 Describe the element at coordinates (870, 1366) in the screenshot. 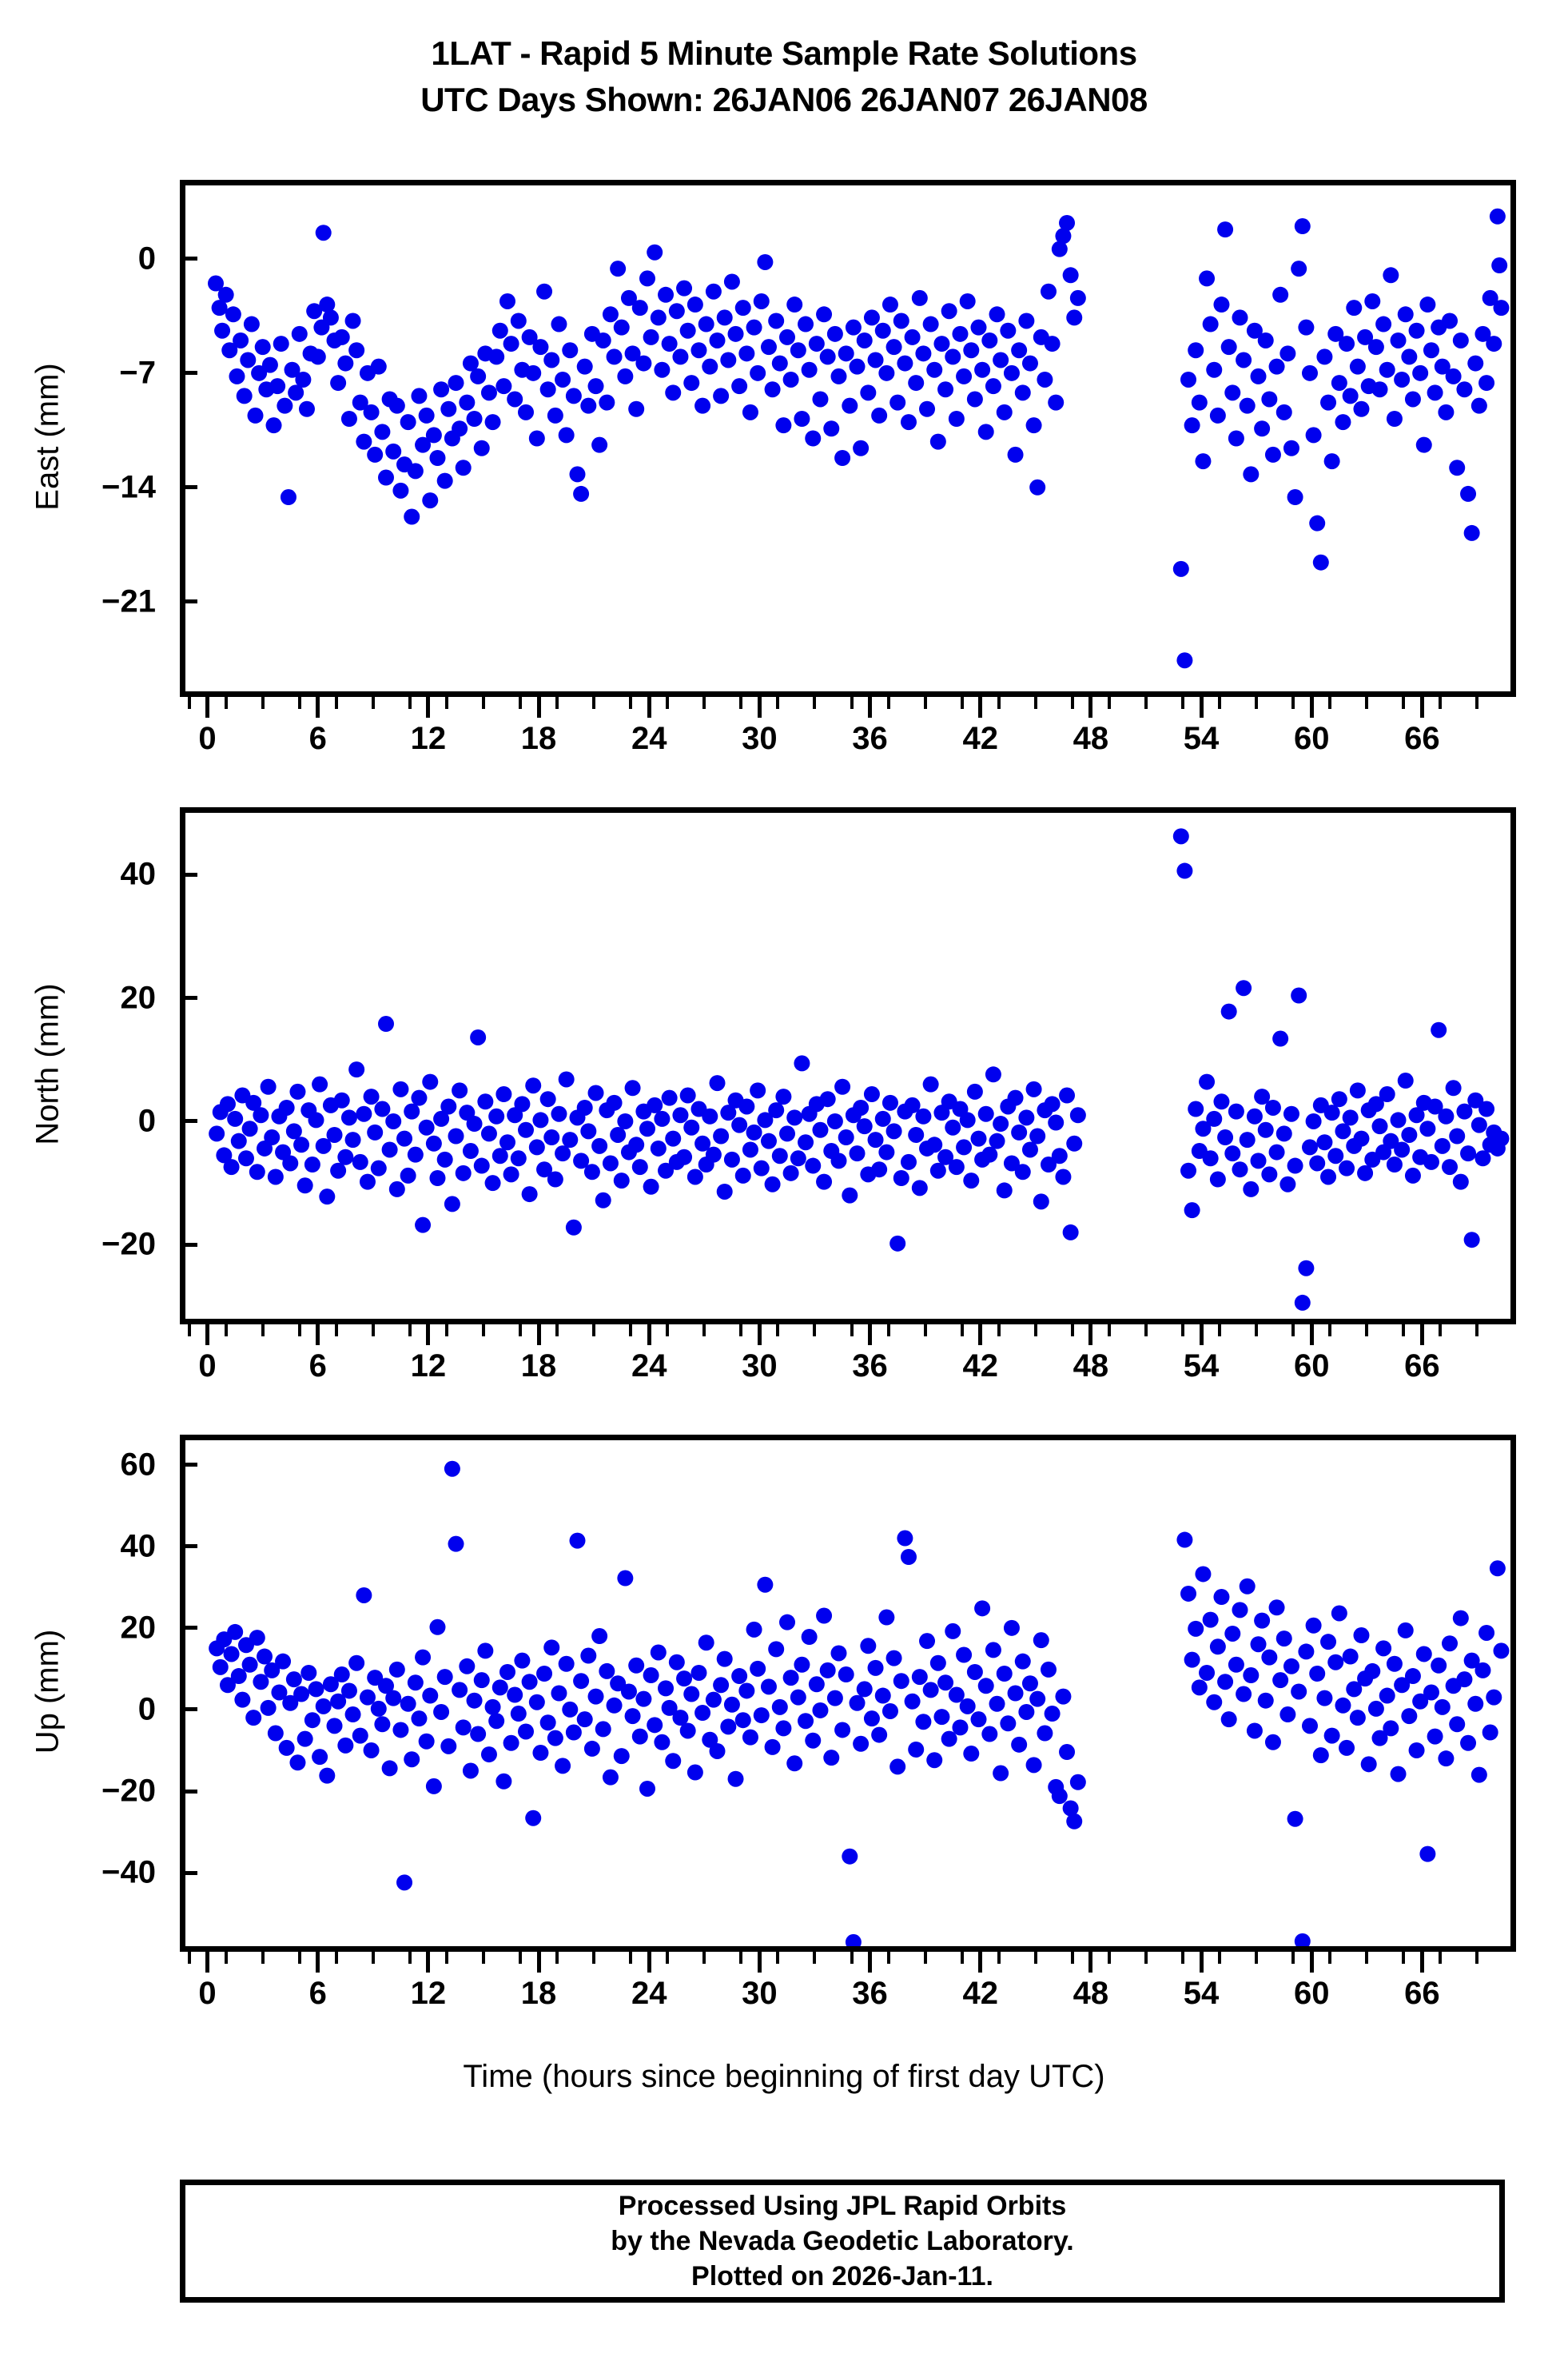

I see `x-tick-label: 36` at that location.